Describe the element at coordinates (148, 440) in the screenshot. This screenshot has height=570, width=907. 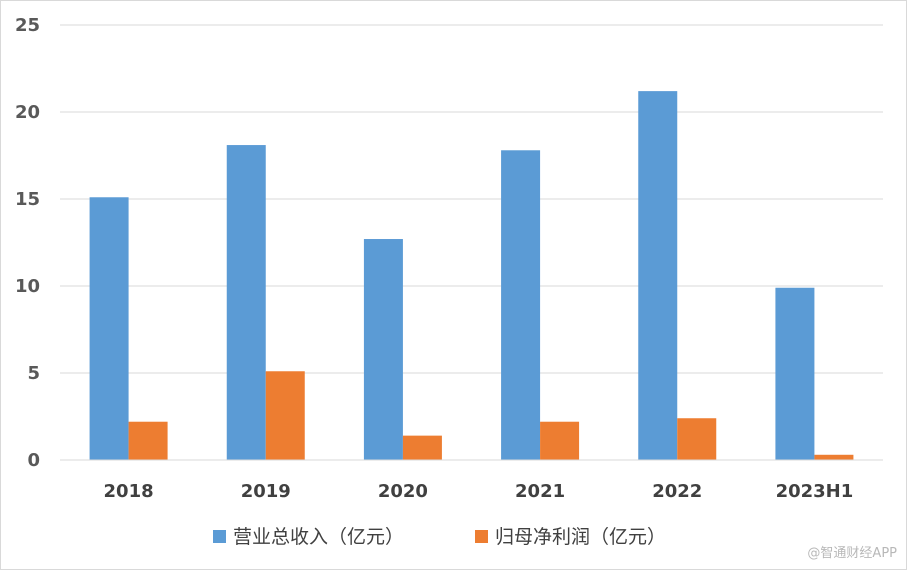
I see `bar-net-profit-2018` at that location.